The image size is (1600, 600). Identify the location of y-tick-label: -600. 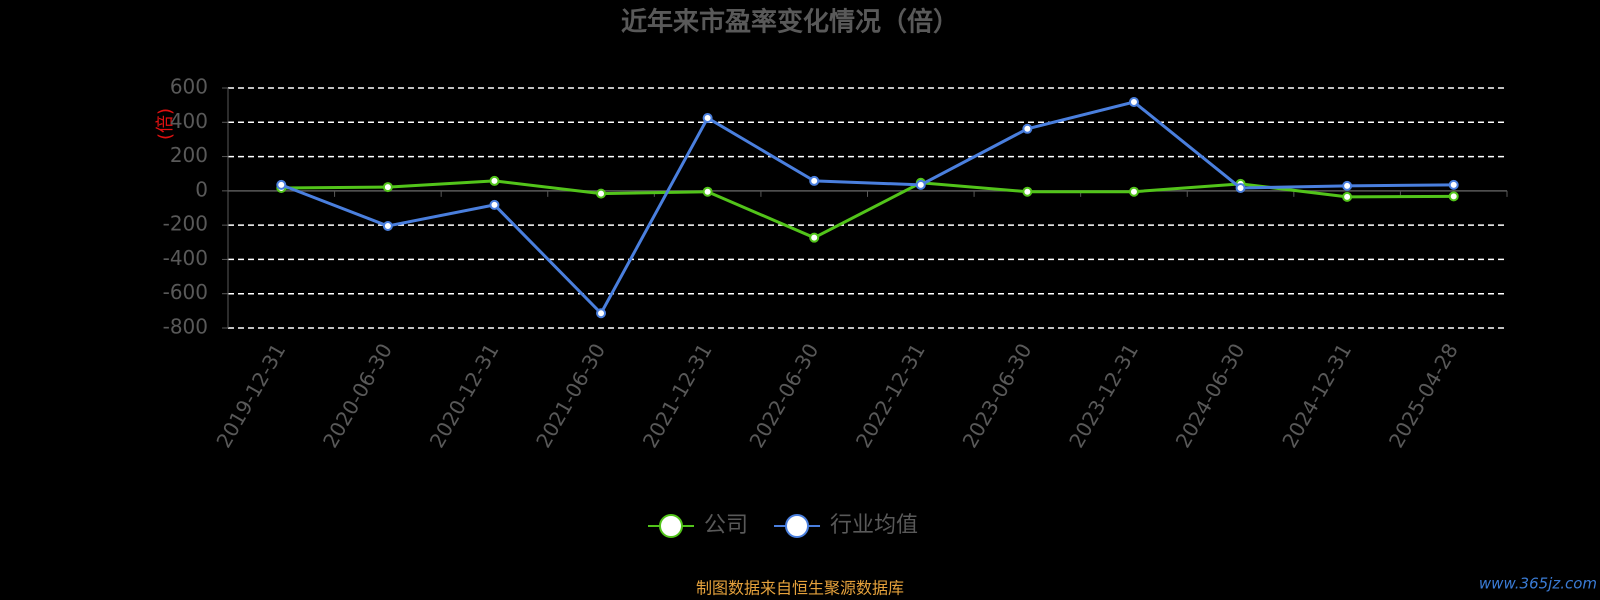
(185, 292).